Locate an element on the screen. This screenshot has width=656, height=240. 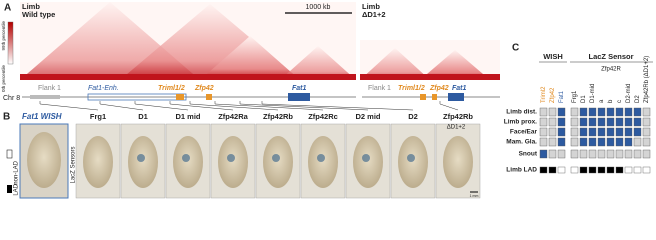
map-title: Wild type is located at coordinates (38, 14).